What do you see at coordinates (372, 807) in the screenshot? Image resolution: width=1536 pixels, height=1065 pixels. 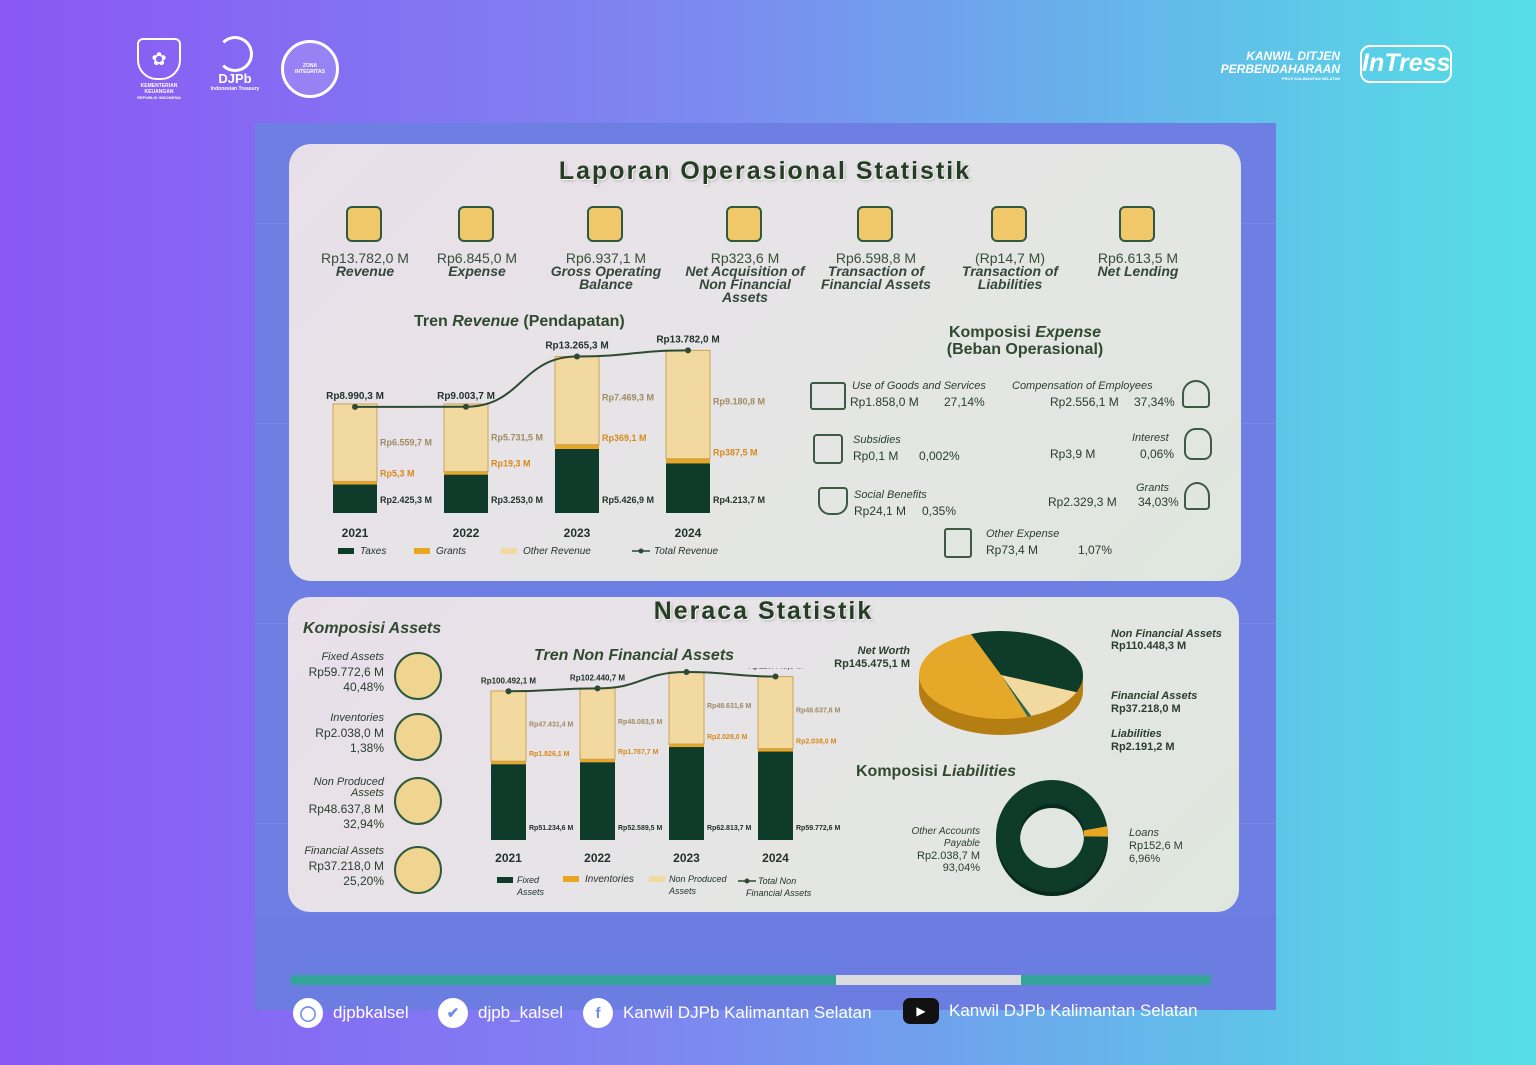 I see `asset-item: Non Produced Assets Rp48.637,8 M 32,94%` at bounding box center [372, 807].